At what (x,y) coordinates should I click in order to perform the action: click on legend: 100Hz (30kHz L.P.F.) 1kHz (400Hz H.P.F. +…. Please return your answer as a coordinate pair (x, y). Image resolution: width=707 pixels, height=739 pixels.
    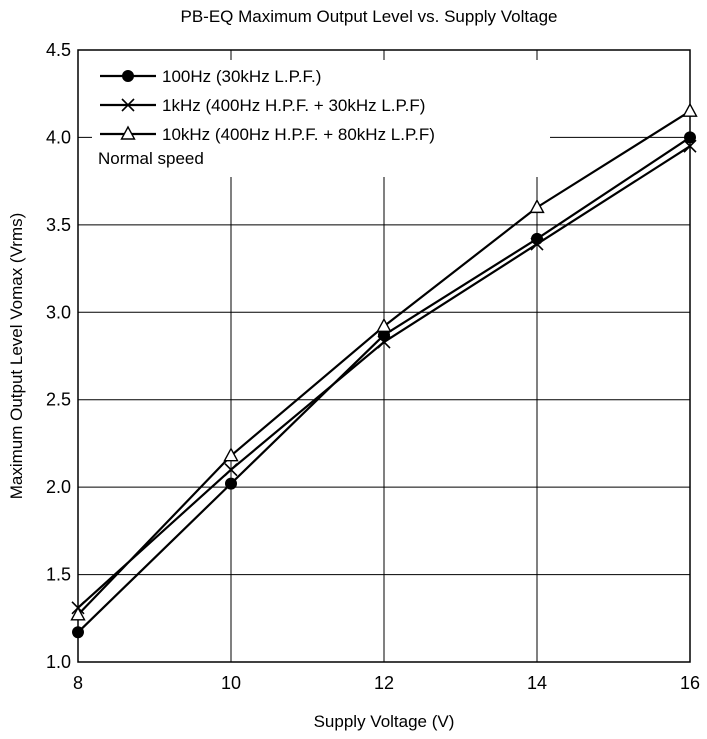
    Looking at the image, I should click on (321, 118).